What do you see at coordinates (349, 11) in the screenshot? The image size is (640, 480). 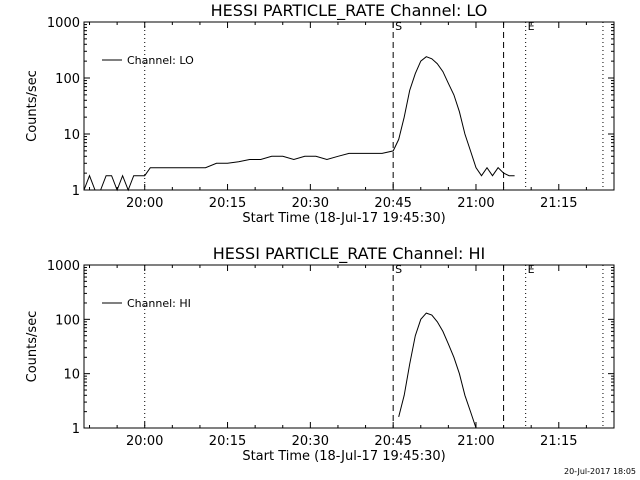 I see `chart-title: HESSI PARTICLE_RATE Channel: LO` at bounding box center [349, 11].